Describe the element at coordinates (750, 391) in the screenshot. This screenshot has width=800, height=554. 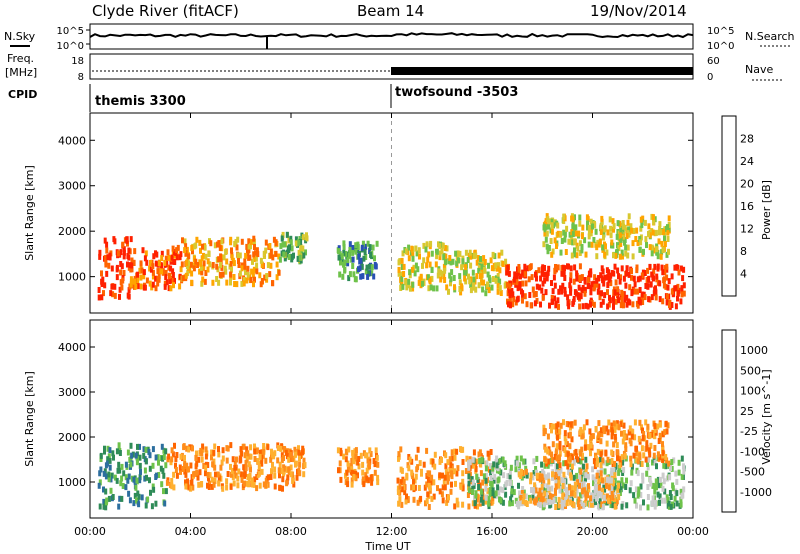
I see `colorbar-tick-label: 100` at that location.